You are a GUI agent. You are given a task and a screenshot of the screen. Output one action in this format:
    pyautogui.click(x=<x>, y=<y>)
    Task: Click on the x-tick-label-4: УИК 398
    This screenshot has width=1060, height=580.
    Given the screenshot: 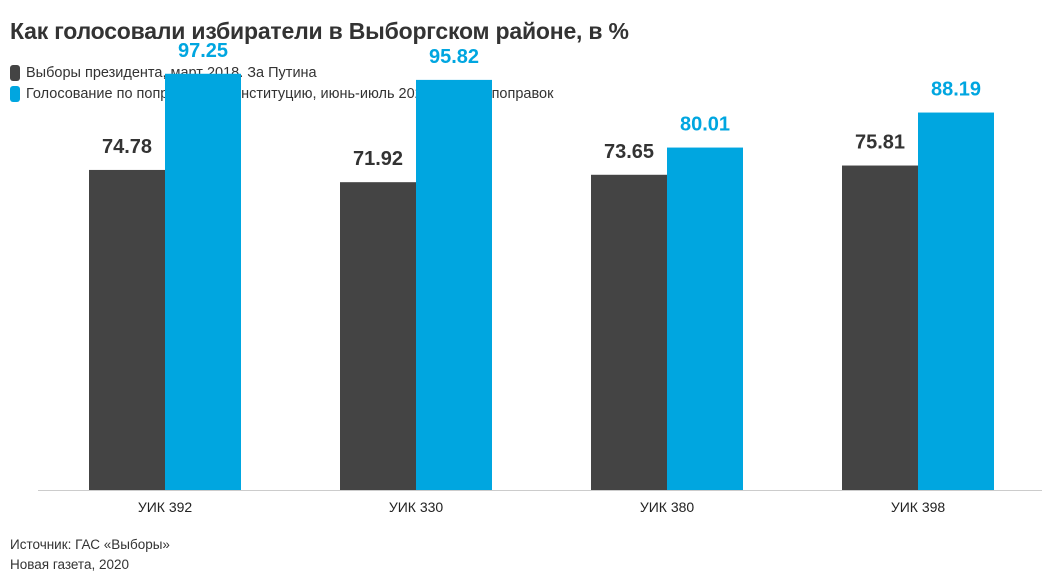 What is the action you would take?
    pyautogui.click(x=918, y=507)
    